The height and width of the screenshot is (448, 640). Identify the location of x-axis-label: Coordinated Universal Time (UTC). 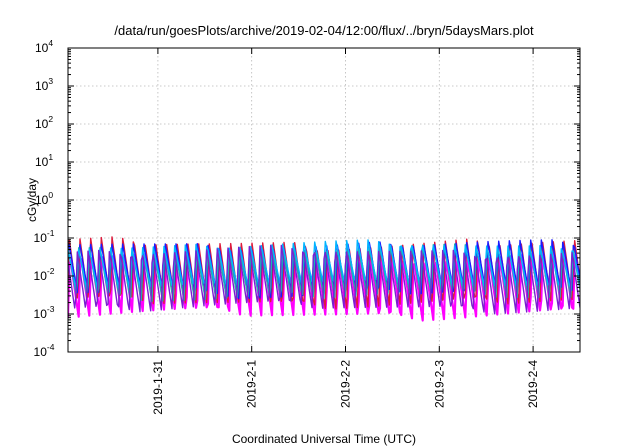
(324, 439).